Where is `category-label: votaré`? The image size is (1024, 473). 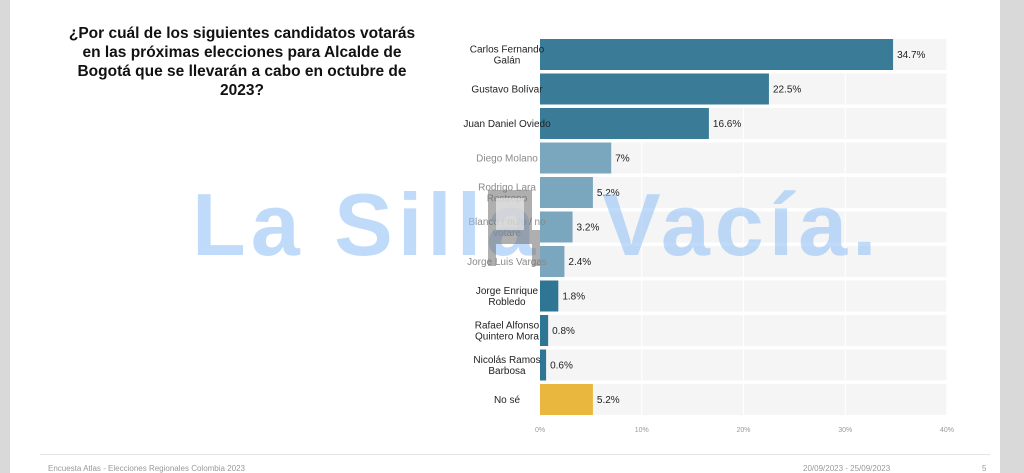
category-label: votaré is located at coordinates (507, 233).